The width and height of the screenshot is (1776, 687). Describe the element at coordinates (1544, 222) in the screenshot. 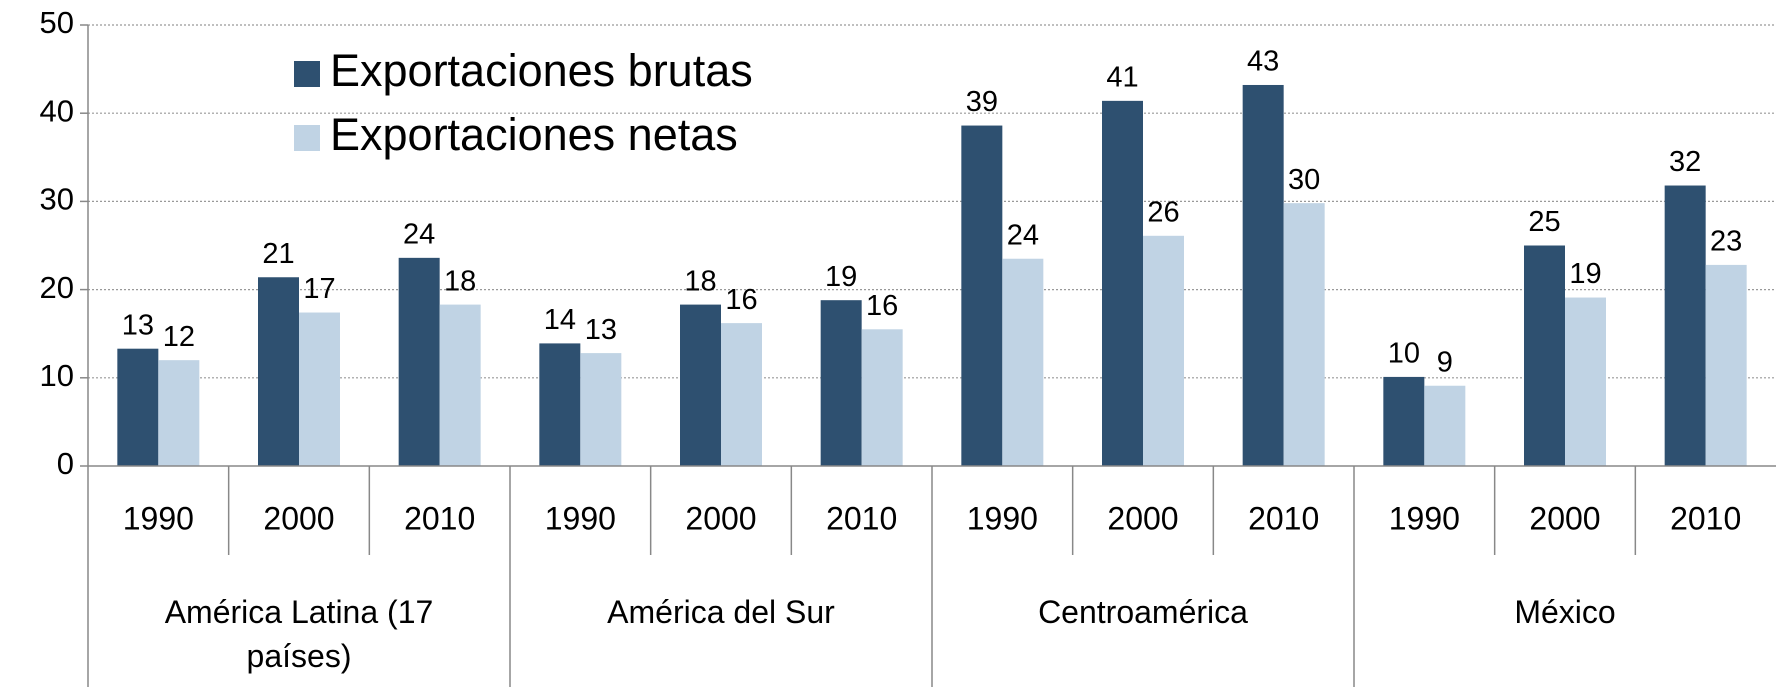

I see `data-label: 25` at that location.